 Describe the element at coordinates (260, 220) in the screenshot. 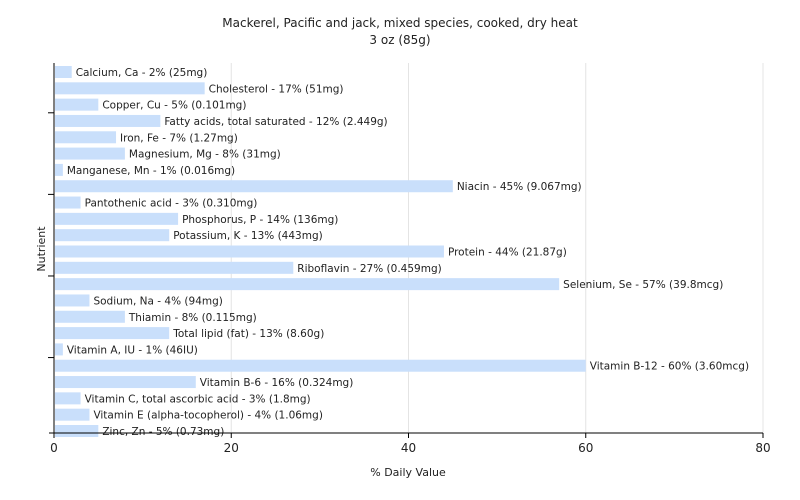

I see `bar-label-9: Phosphorus, P - 14% (136mg)` at that location.